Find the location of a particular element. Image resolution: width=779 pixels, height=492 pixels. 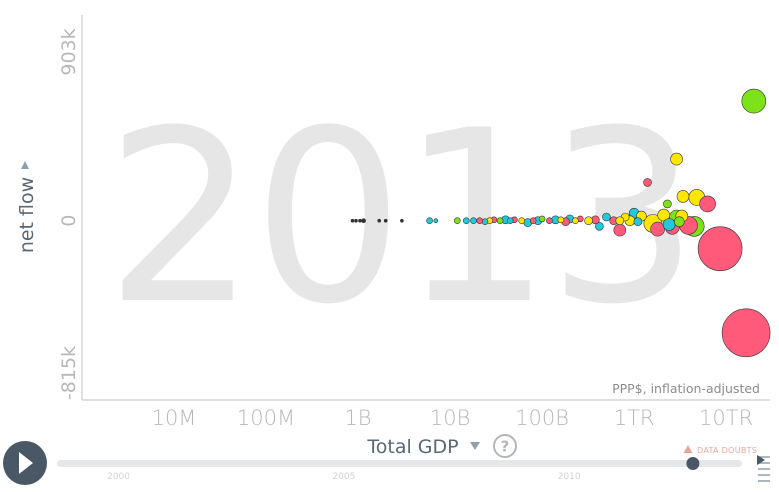

y-axis-dropdown-icon is located at coordinates (25, 165).